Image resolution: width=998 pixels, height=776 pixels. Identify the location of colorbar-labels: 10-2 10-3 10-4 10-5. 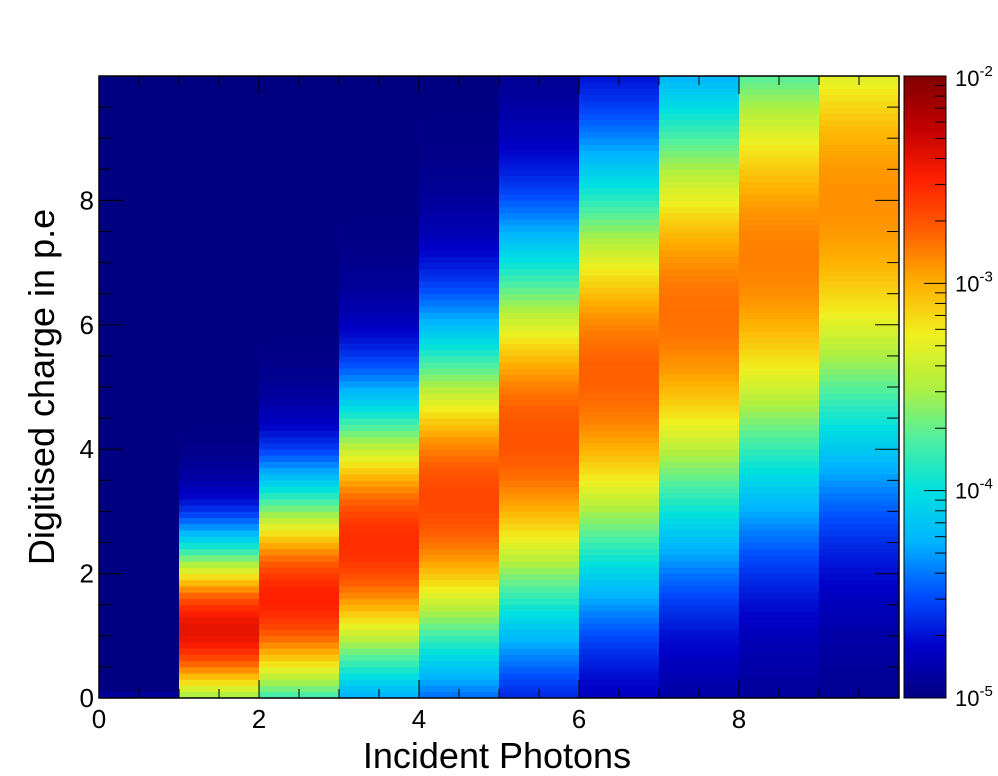
(974, 387).